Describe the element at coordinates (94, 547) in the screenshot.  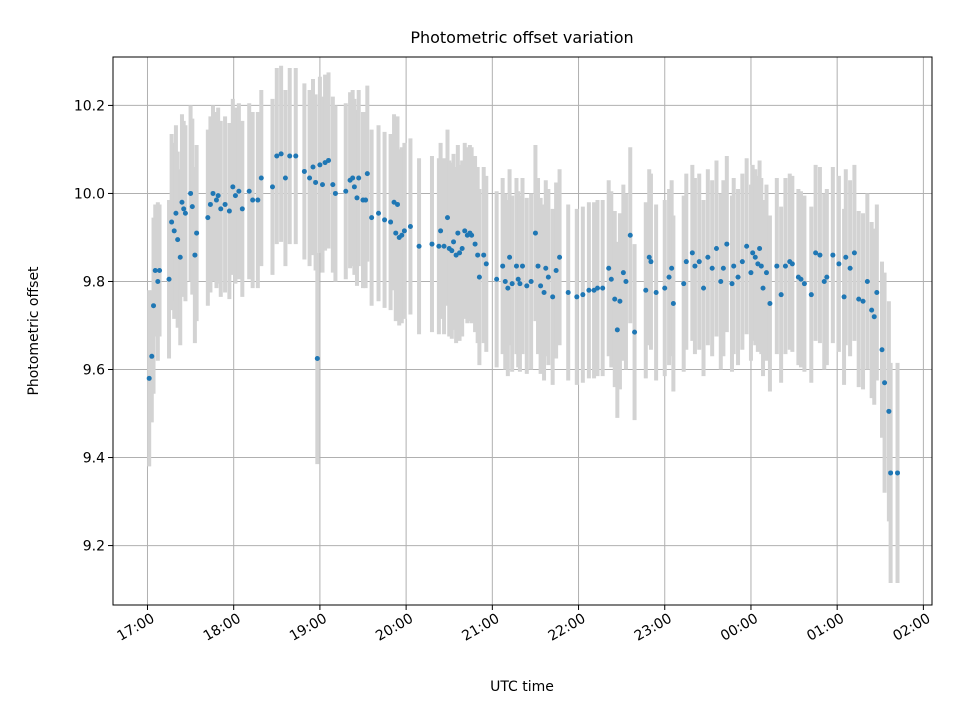
I see `y-tick-label: 9.2` at that location.